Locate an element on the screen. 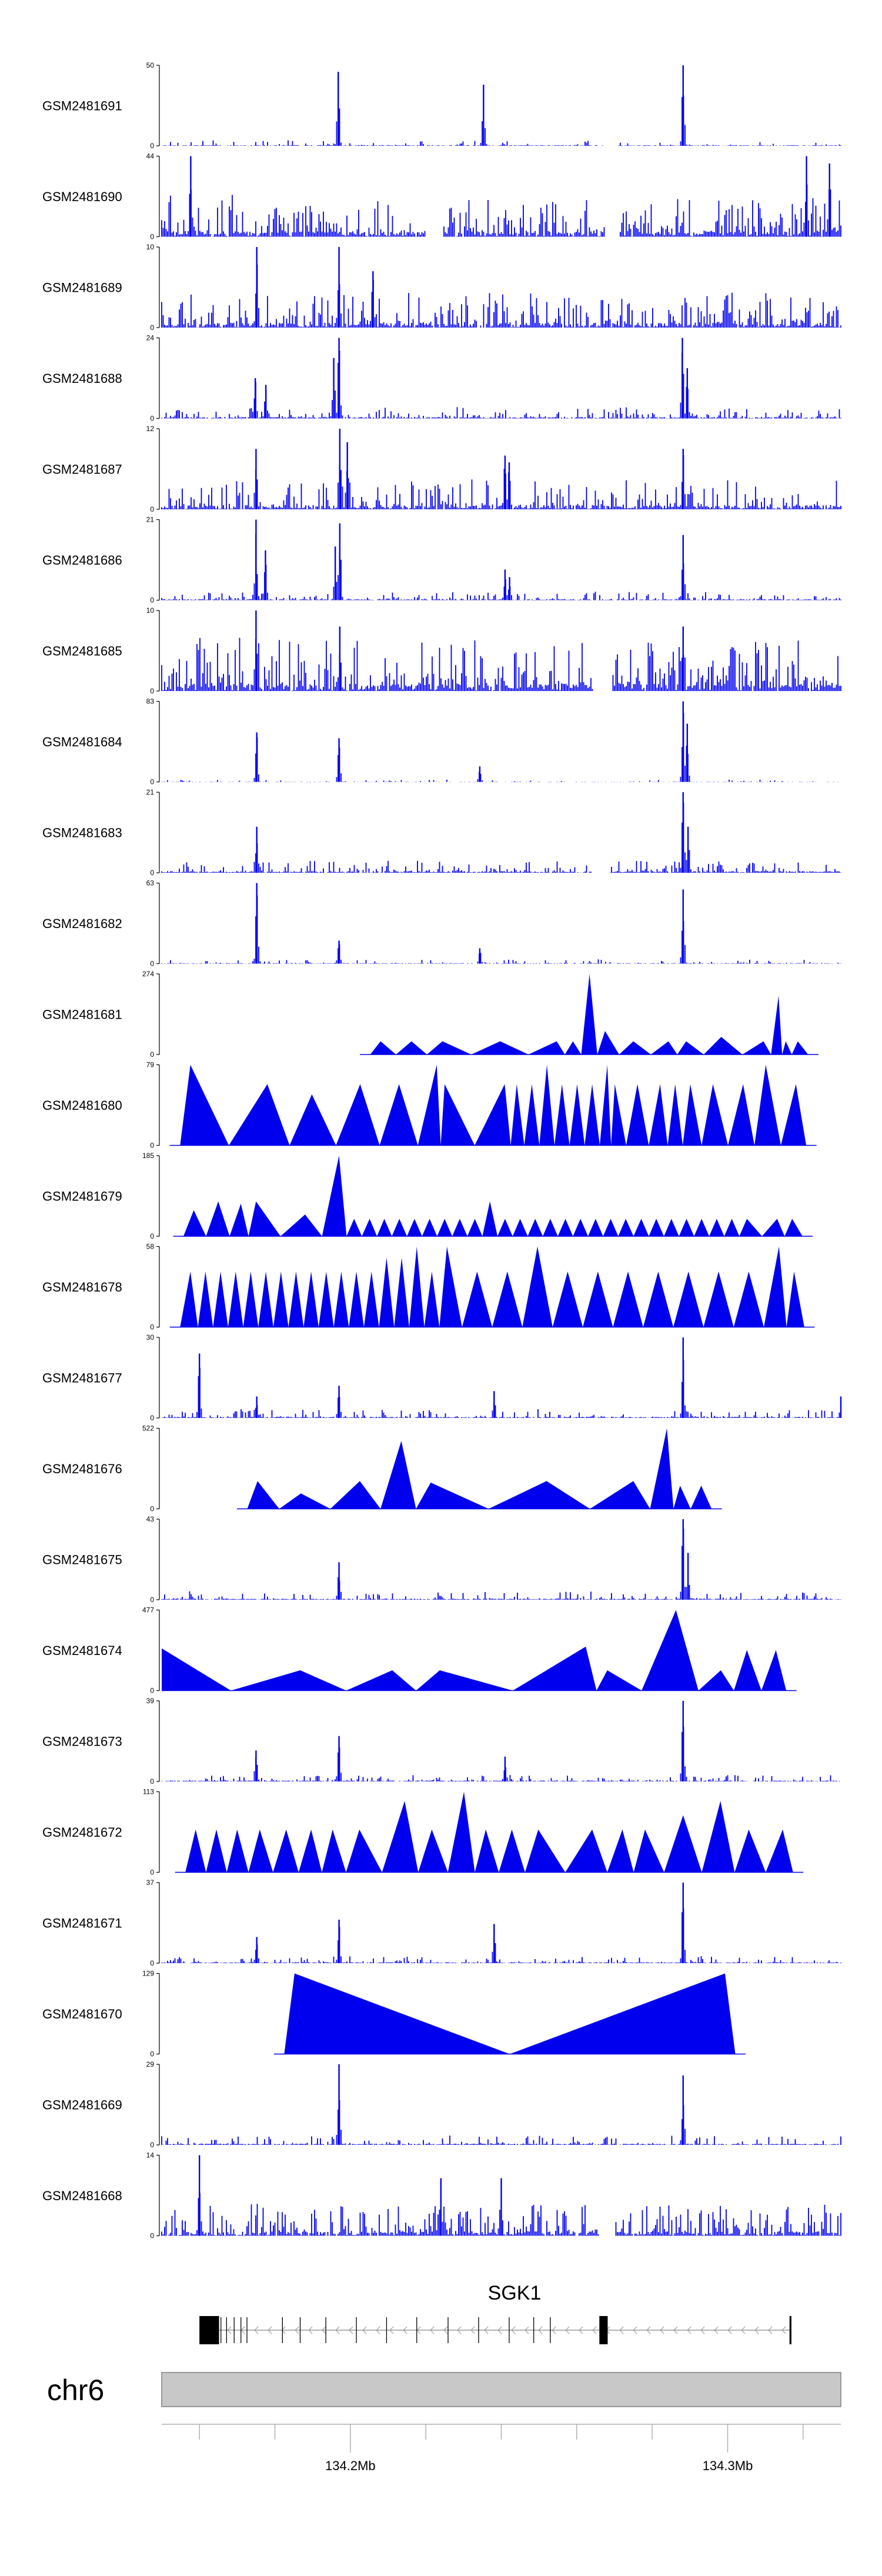 The image size is (882, 2576). axis-tick-label: 134.2Mb is located at coordinates (350, 2465).